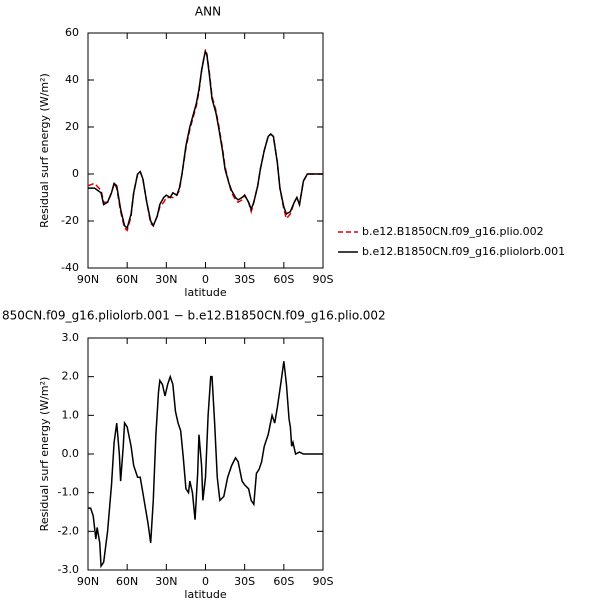 The width and height of the screenshot is (616, 616). Describe the element at coordinates (75, 173) in the screenshot. I see `y-tick-label: 0` at that location.